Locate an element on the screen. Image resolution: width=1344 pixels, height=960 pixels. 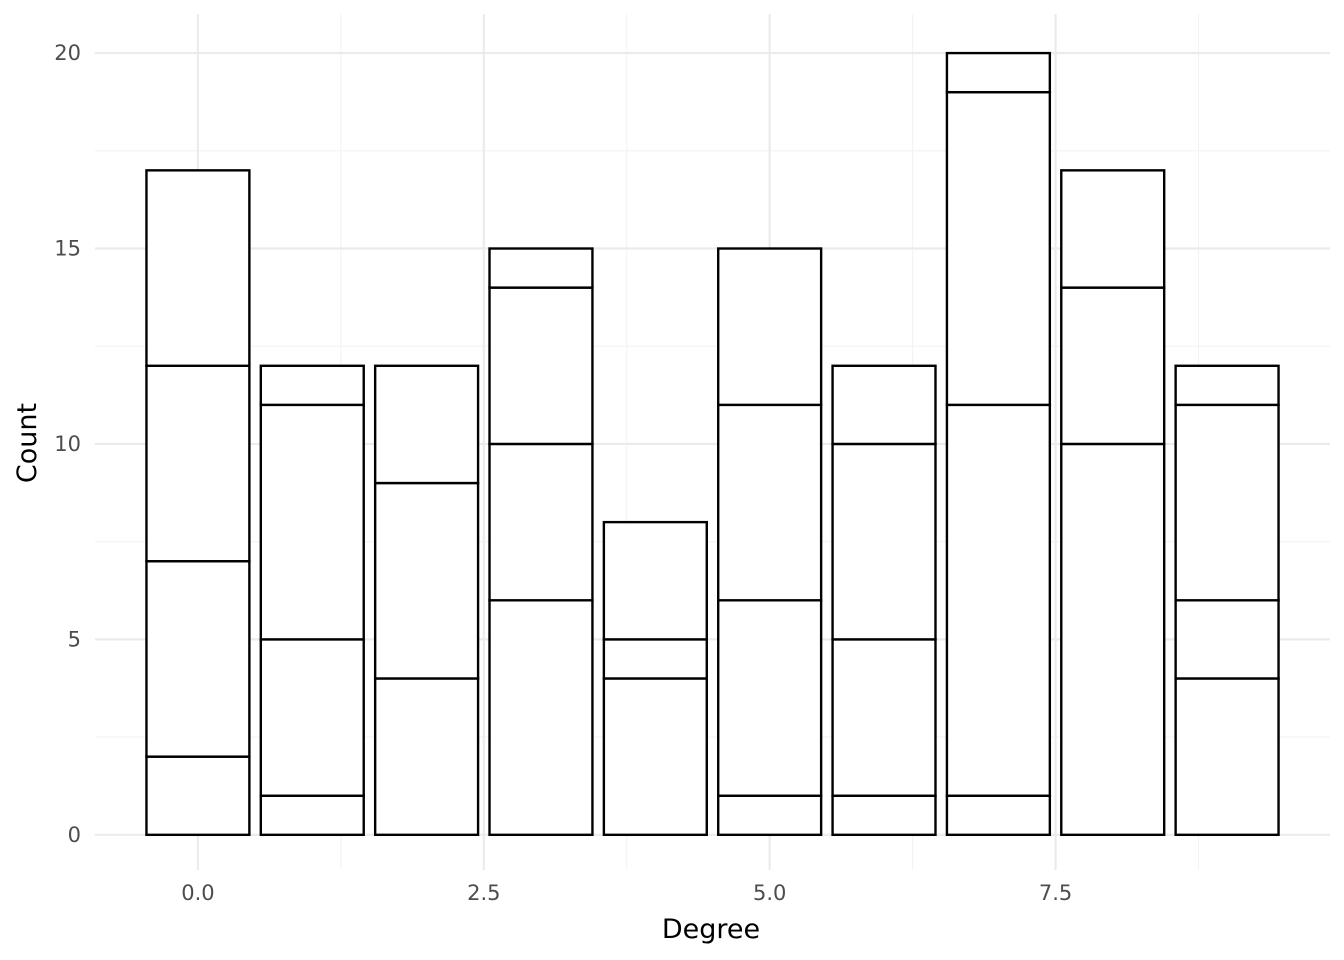
y-tick-label: 15 is located at coordinates (67, 249).